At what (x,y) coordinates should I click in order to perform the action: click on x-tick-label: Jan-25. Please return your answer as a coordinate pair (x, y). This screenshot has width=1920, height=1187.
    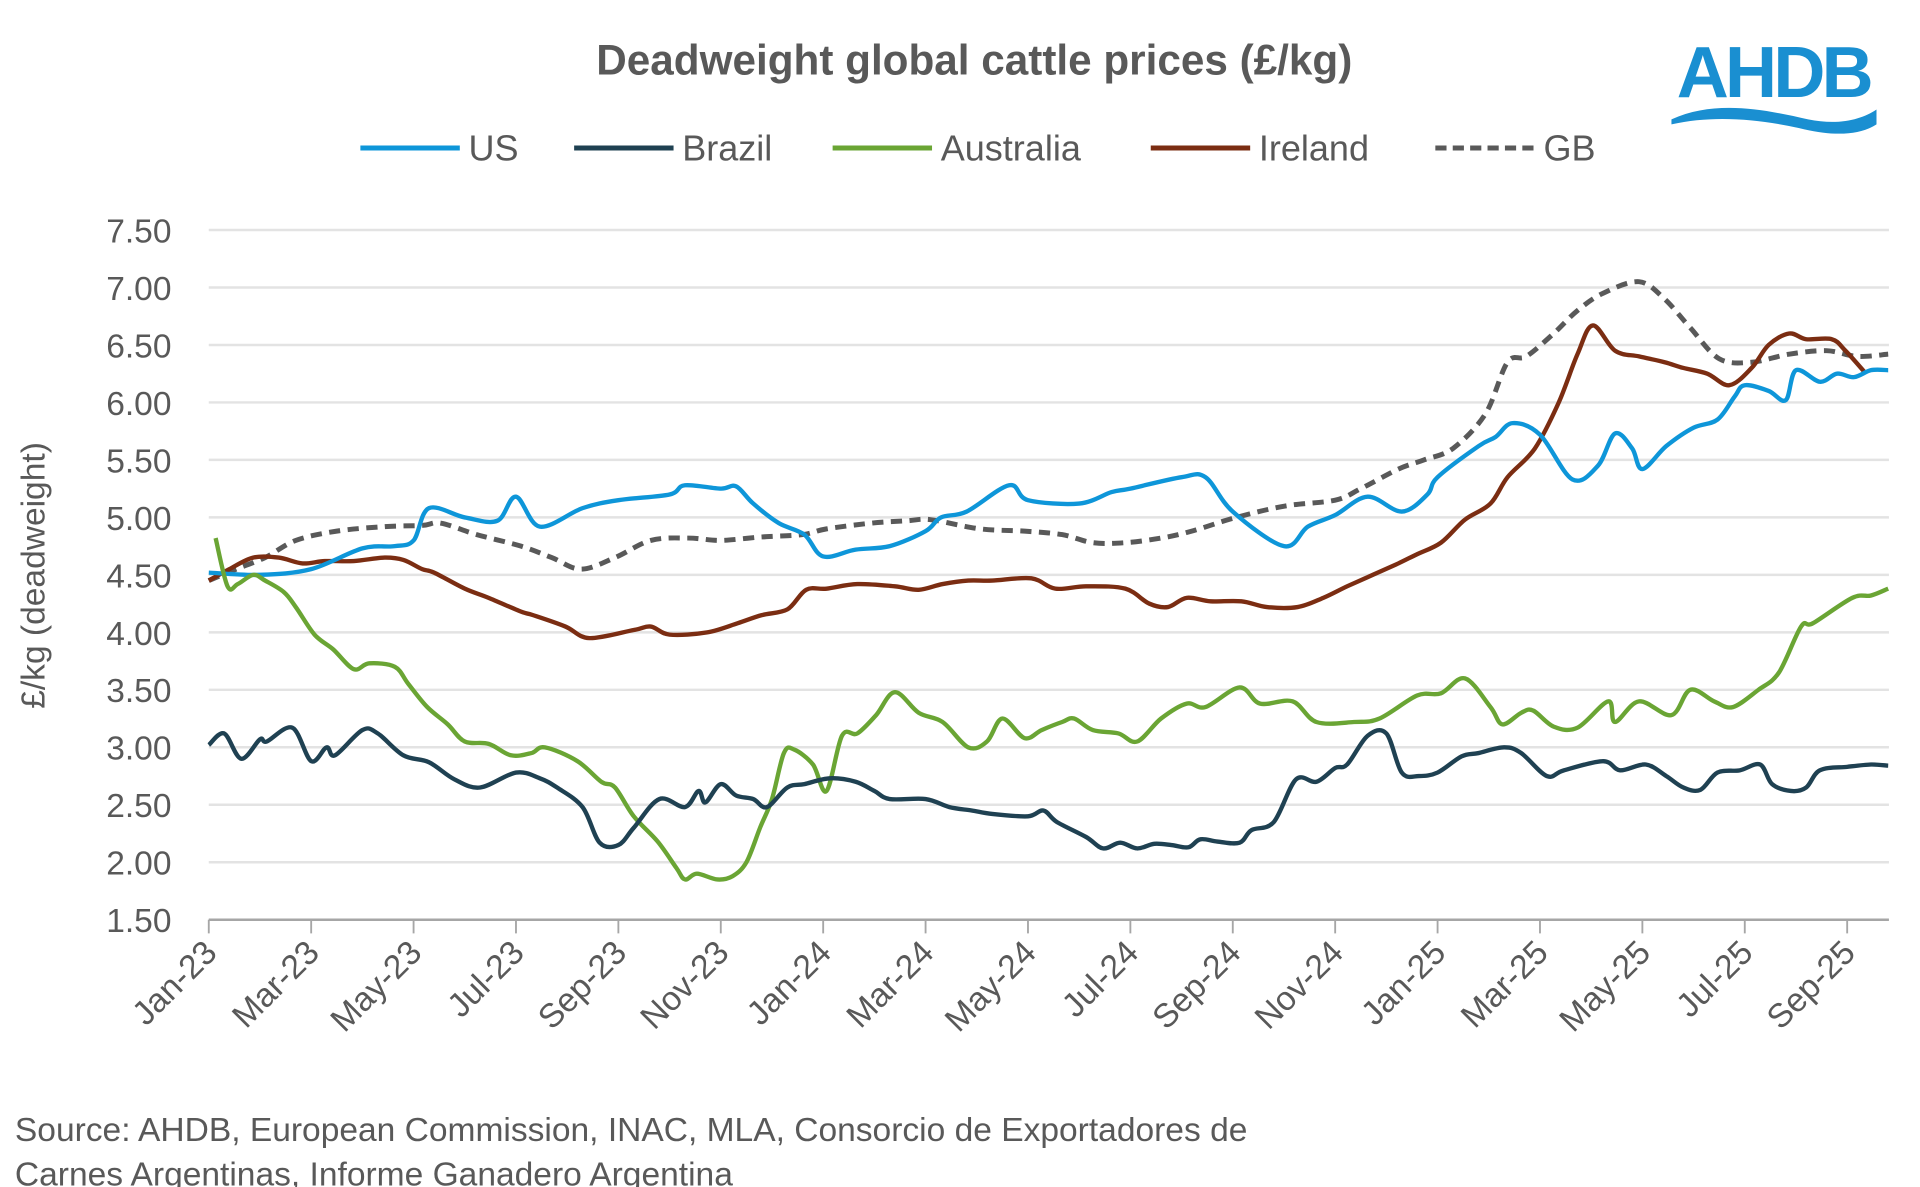
    Looking at the image, I should click on (1403, 983).